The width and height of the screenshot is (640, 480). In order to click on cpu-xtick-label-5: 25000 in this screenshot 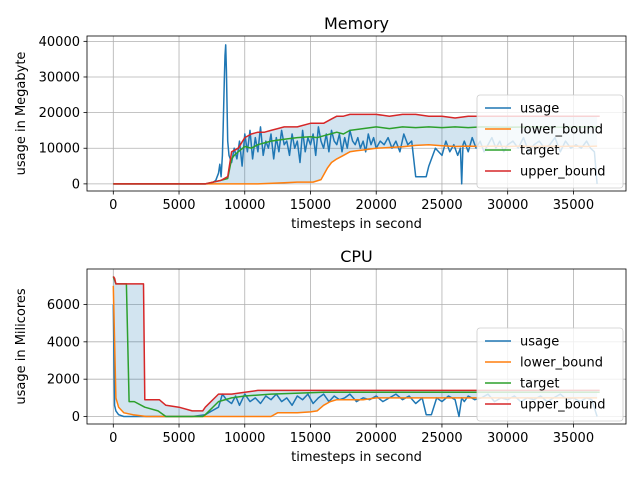, I will do `click(441, 438)`.